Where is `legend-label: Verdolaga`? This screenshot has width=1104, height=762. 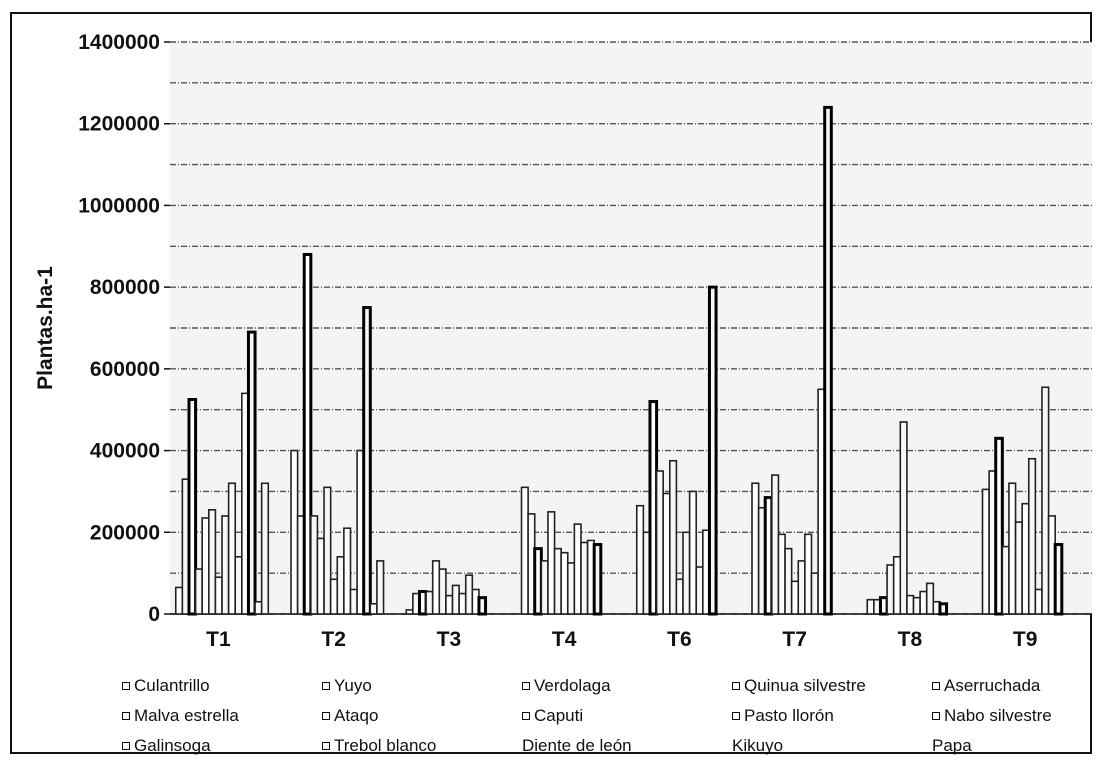
legend-label: Verdolaga is located at coordinates (572, 685).